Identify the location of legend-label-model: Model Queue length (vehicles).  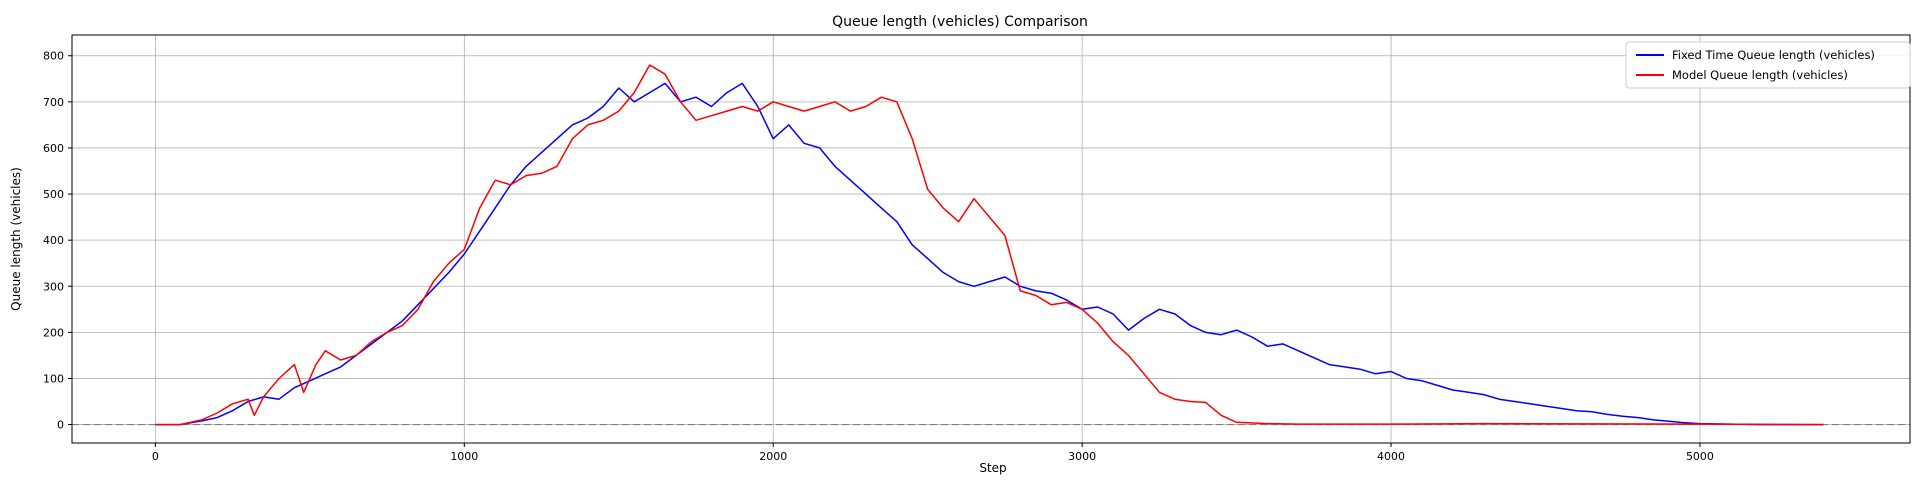
(1760, 75).